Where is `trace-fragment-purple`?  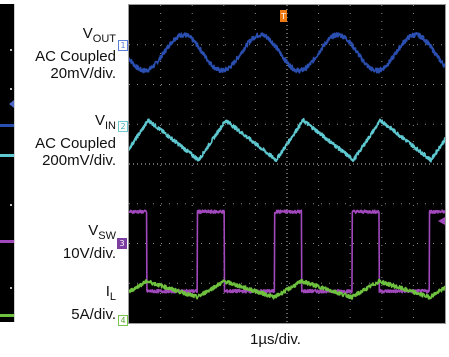 trace-fragment-purple is located at coordinates (7, 241).